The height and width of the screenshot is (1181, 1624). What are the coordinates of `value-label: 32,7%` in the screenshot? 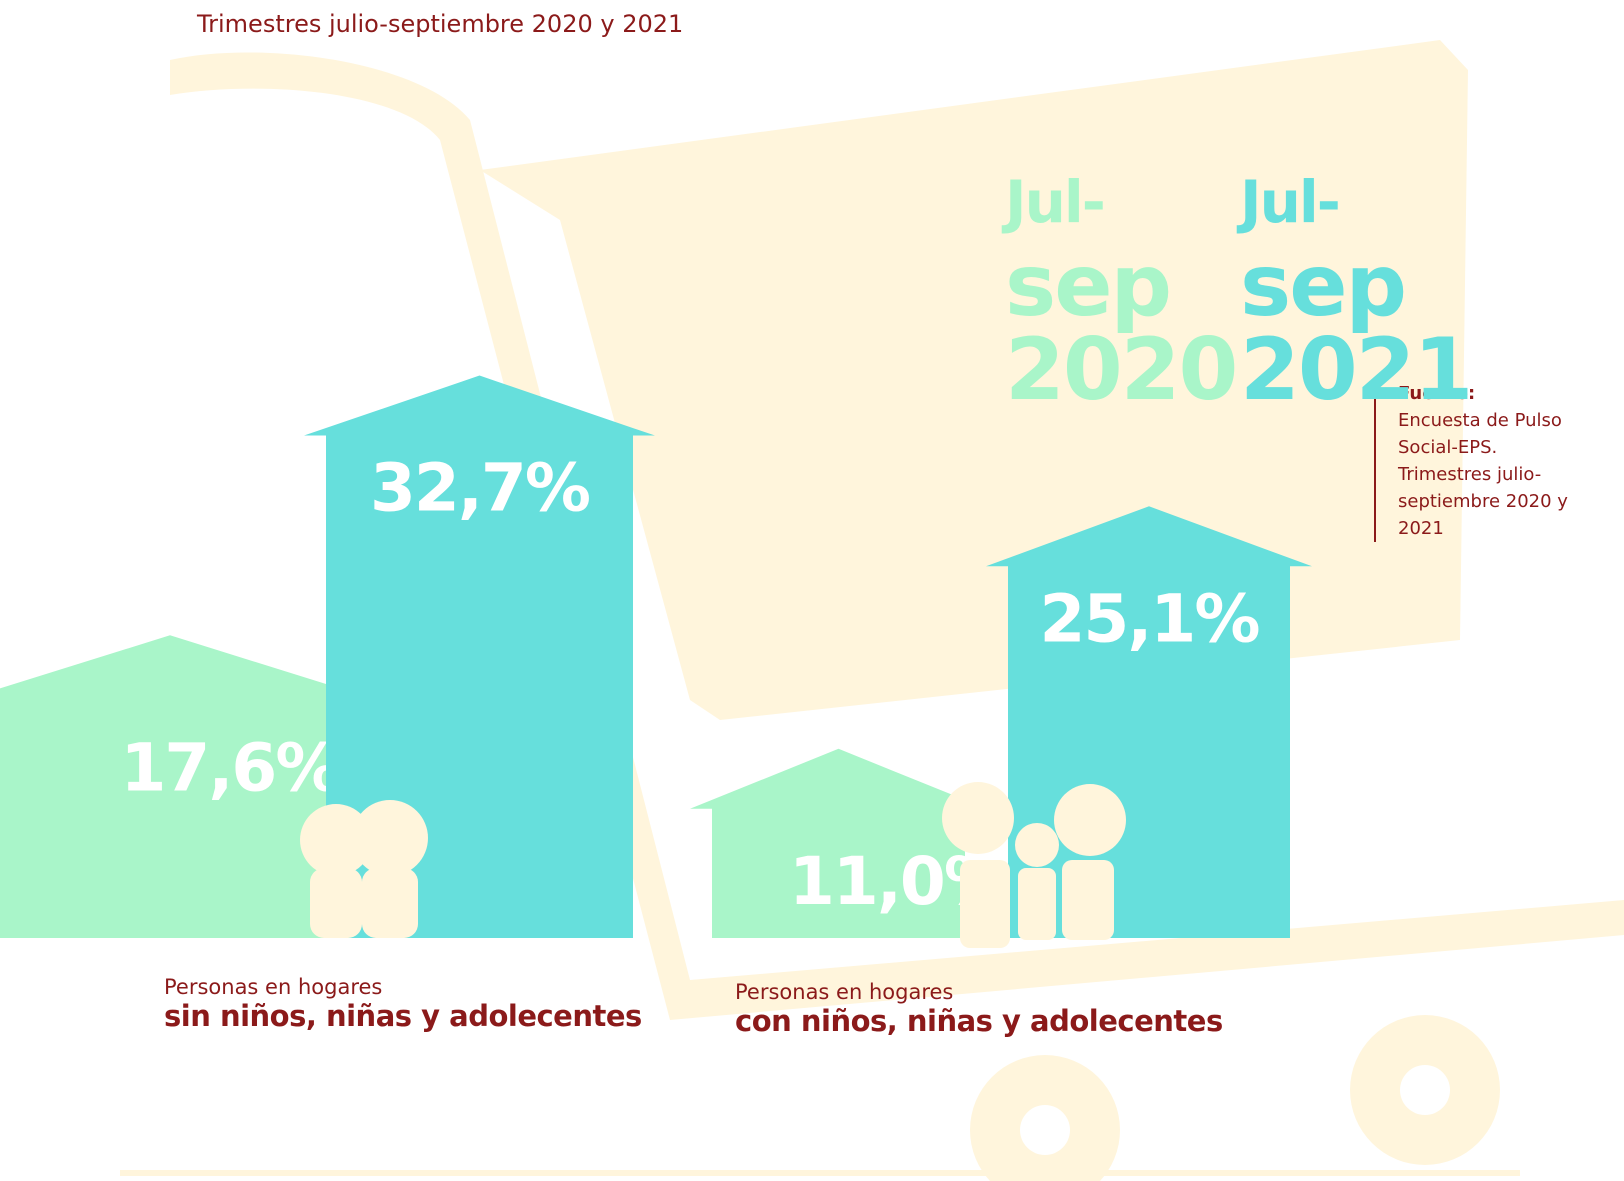 It's located at (480, 488).